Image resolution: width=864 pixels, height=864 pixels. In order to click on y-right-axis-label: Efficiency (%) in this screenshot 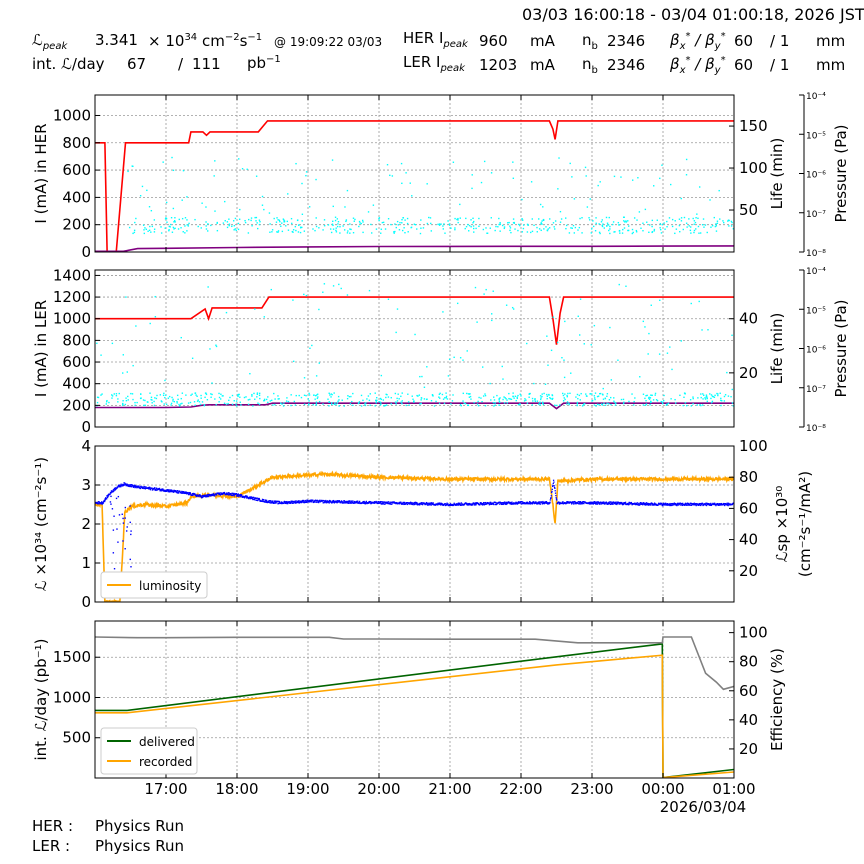, I will do `click(777, 699)`.